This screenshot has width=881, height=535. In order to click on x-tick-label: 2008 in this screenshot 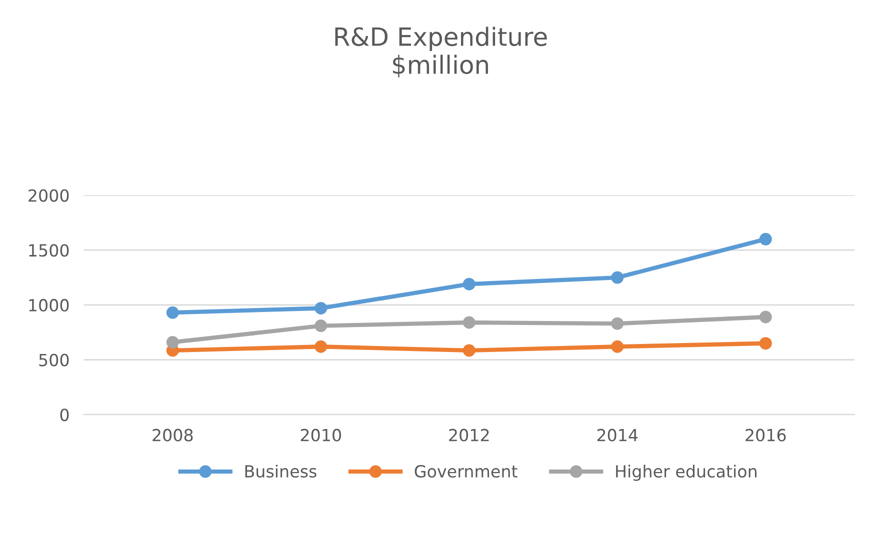, I will do `click(172, 435)`.